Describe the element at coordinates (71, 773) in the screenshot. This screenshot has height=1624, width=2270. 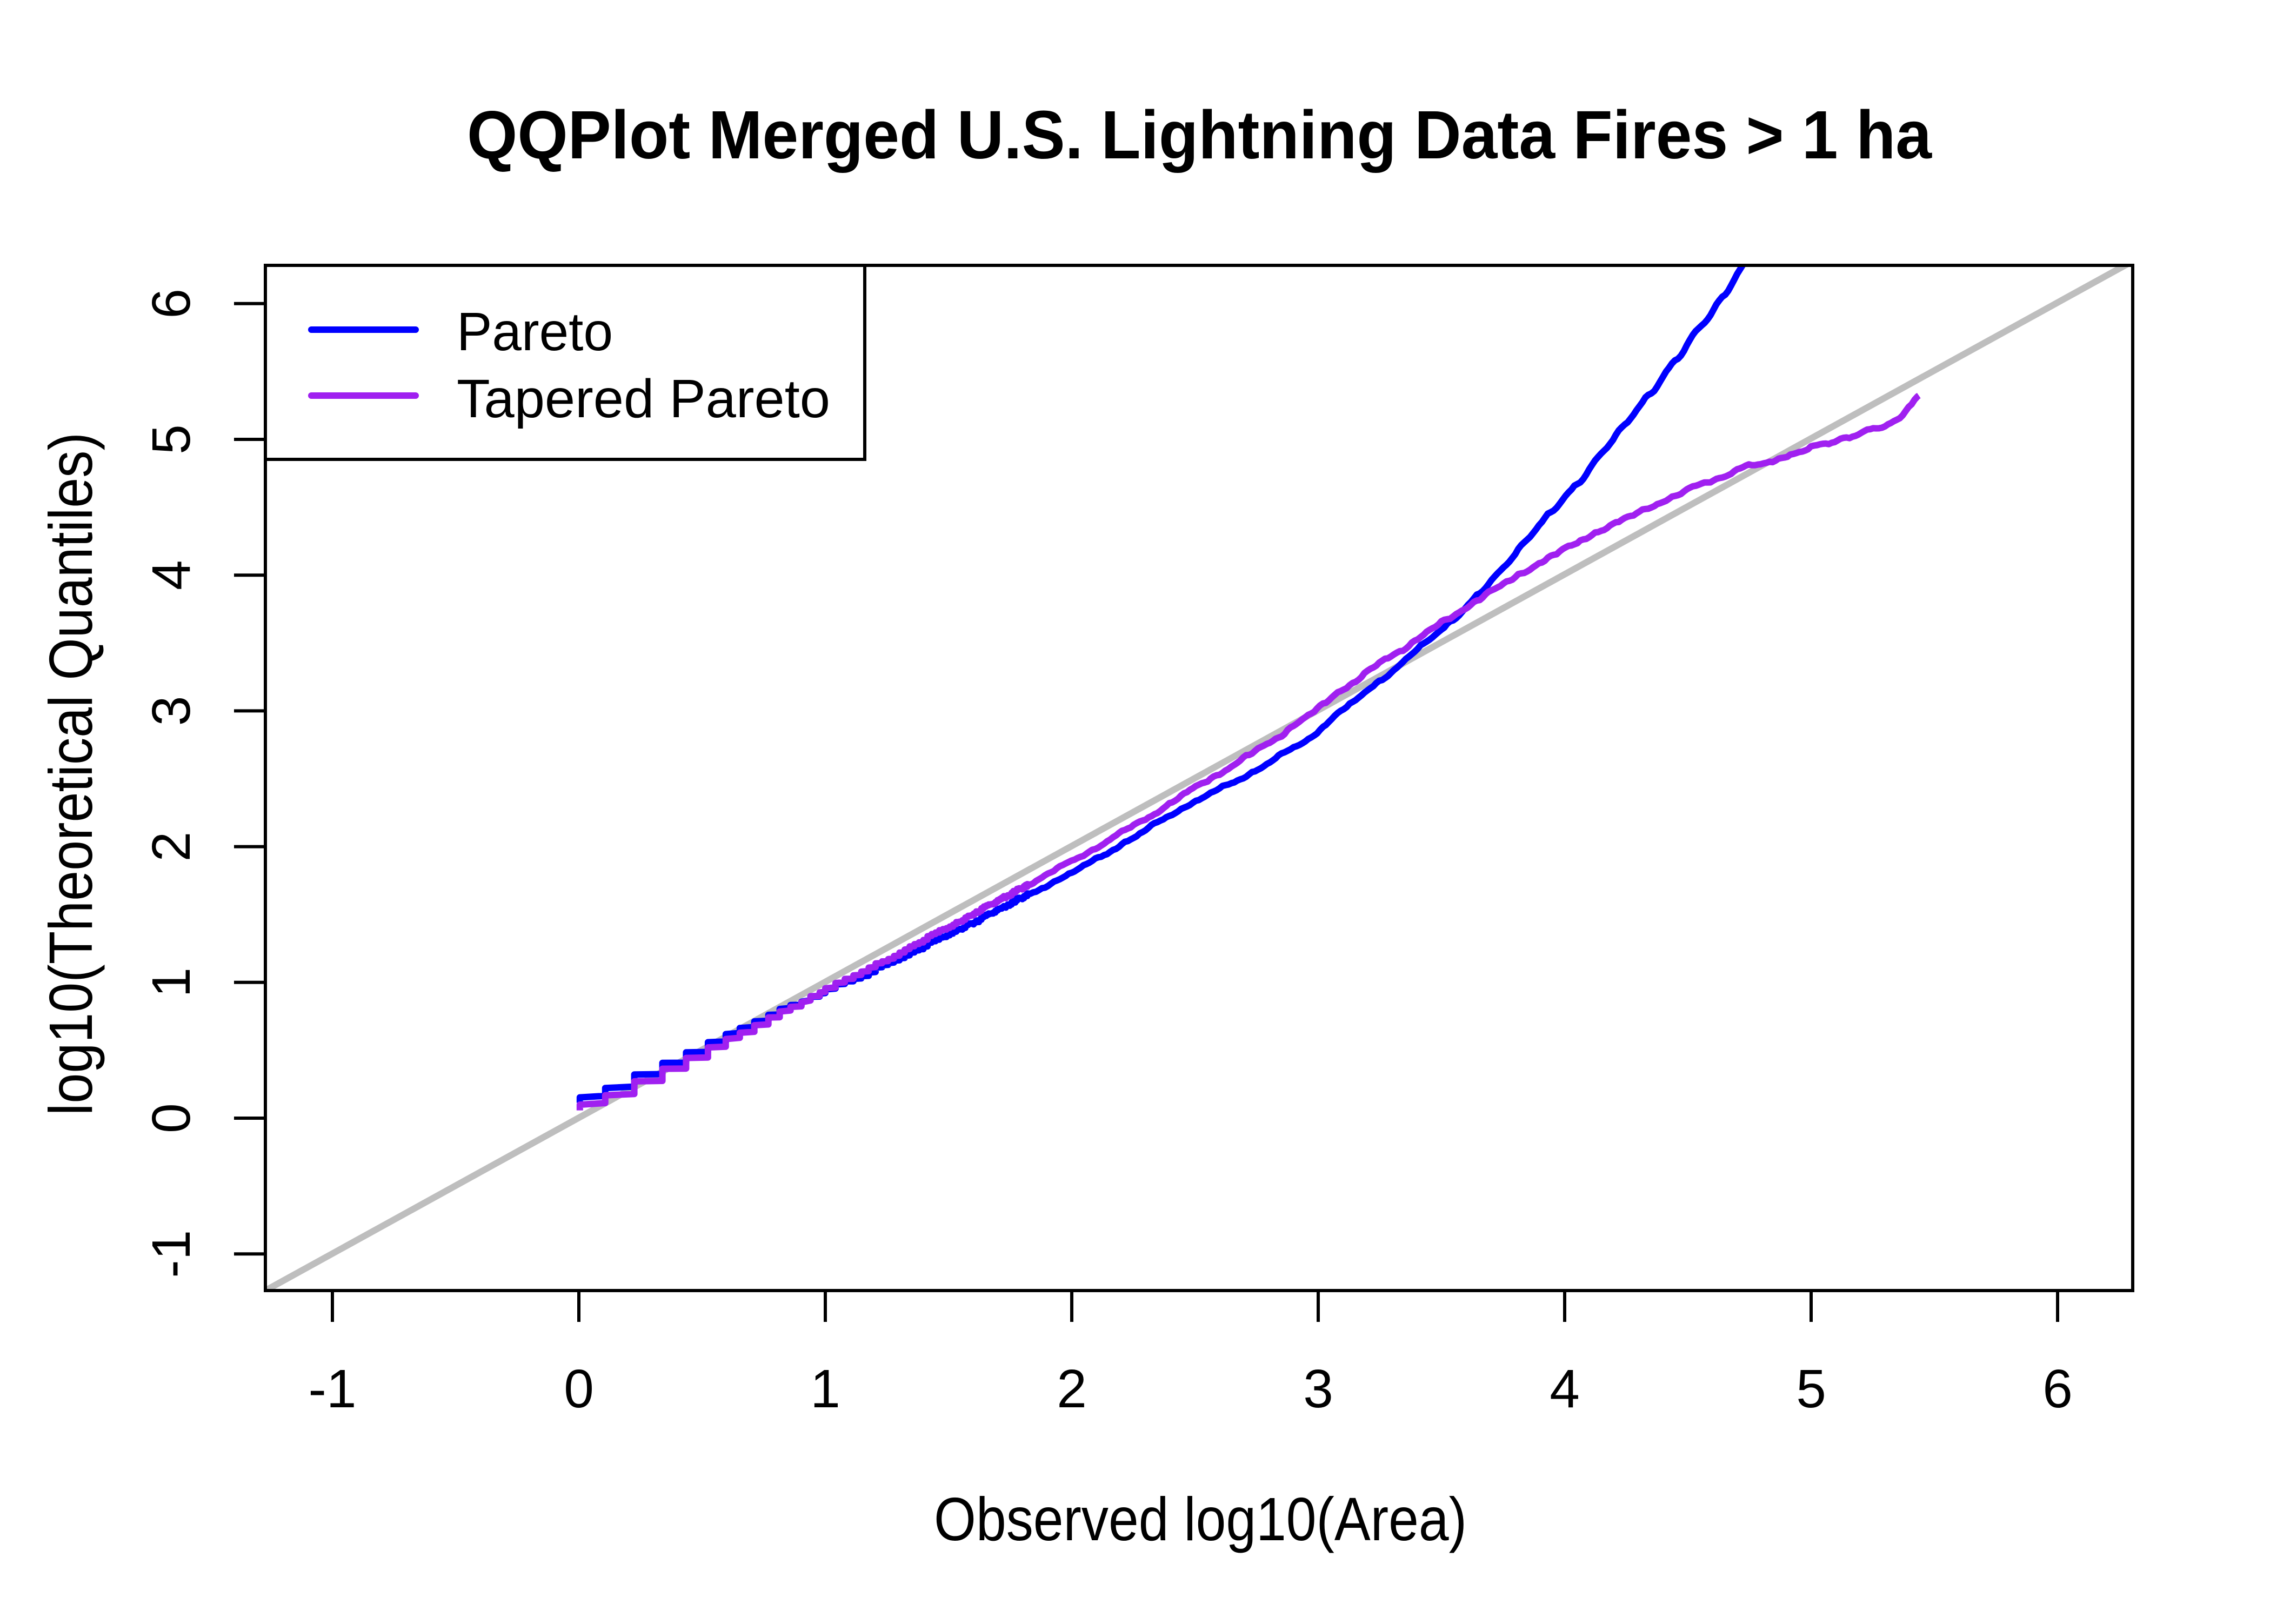
I see `svg-text: log10(Theoretical Quantiles)` at that location.